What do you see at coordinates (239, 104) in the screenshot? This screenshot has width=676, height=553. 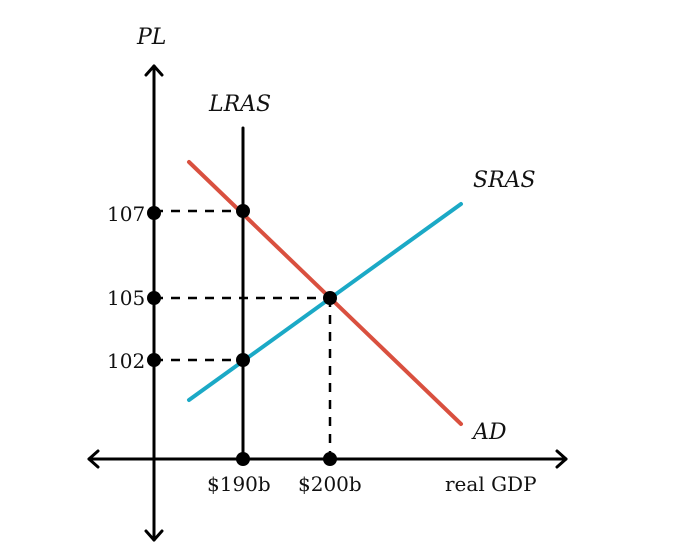 I see `lras-label: LRAS` at bounding box center [239, 104].